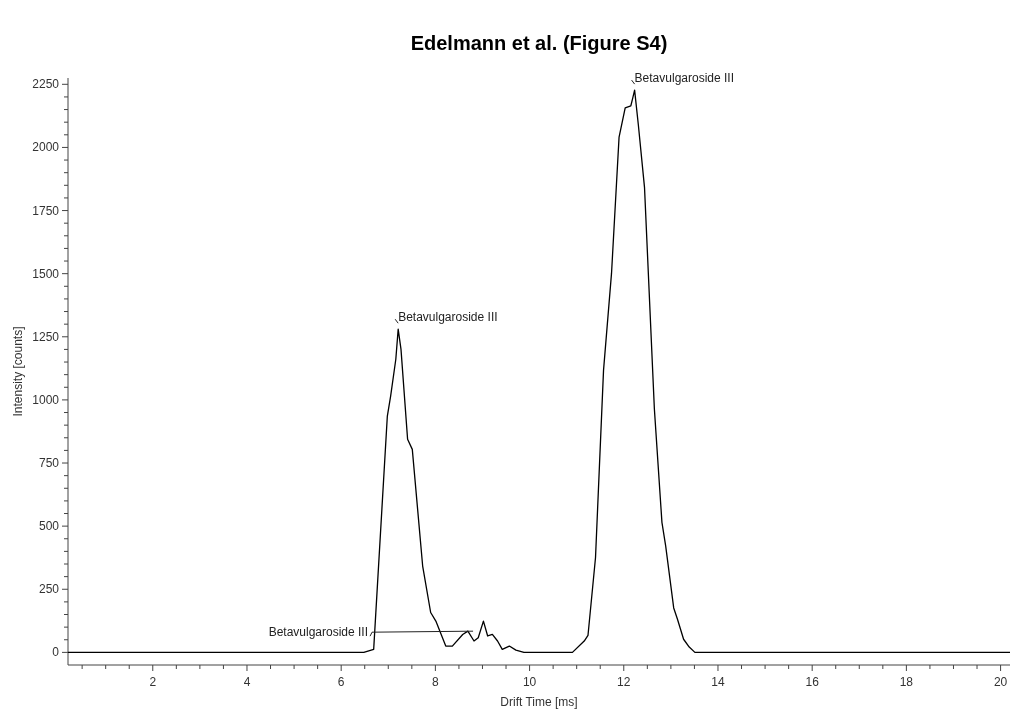 The width and height of the screenshot is (1015, 713). What do you see at coordinates (56, 652) in the screenshot?
I see `y-tick-label: 0` at bounding box center [56, 652].